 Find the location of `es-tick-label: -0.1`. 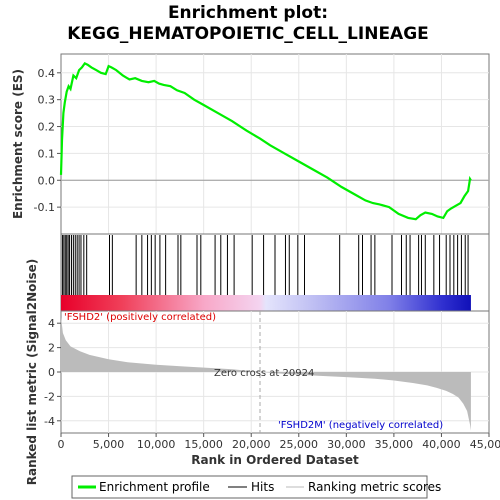

es-tick-label: -0.1 is located at coordinates (44, 207).